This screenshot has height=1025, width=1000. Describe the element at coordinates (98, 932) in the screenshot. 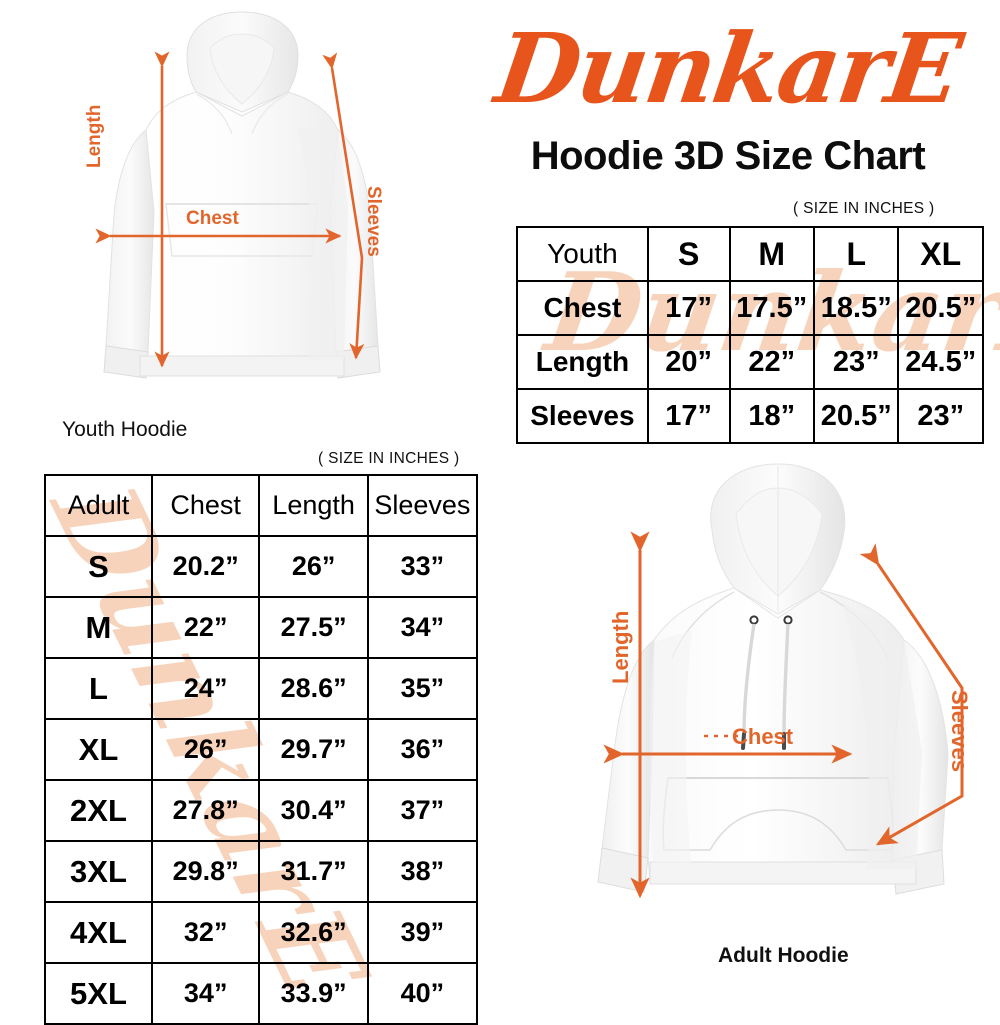

I see `row-header: 4XL` at that location.